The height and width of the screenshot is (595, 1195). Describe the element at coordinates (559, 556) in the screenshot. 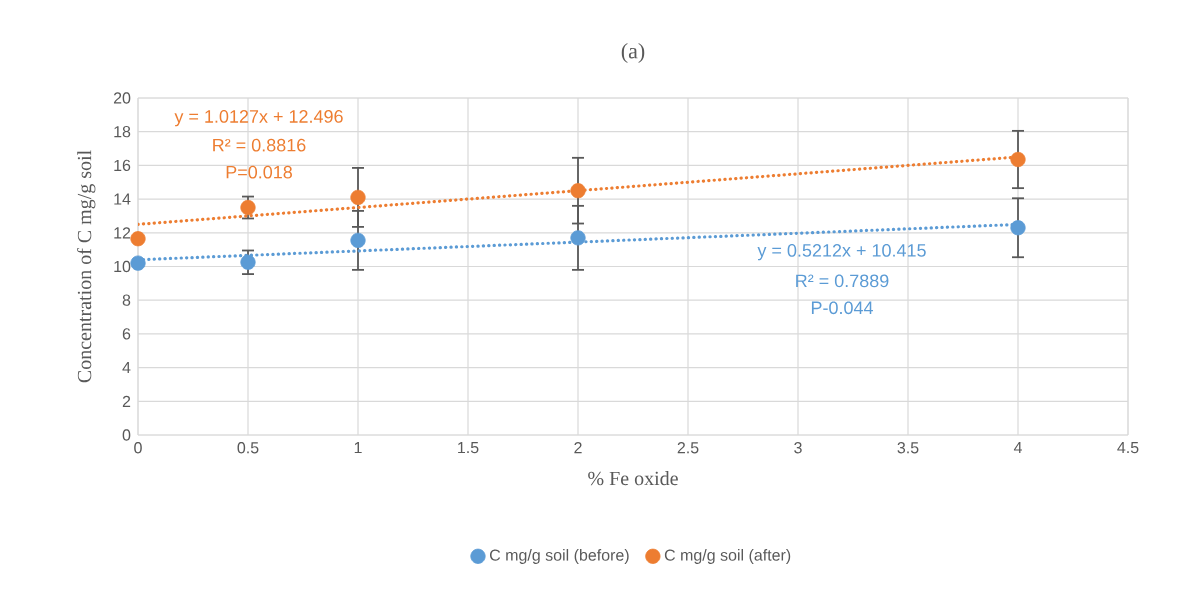

I see `legend-label: C mg/g soil (before)` at that location.